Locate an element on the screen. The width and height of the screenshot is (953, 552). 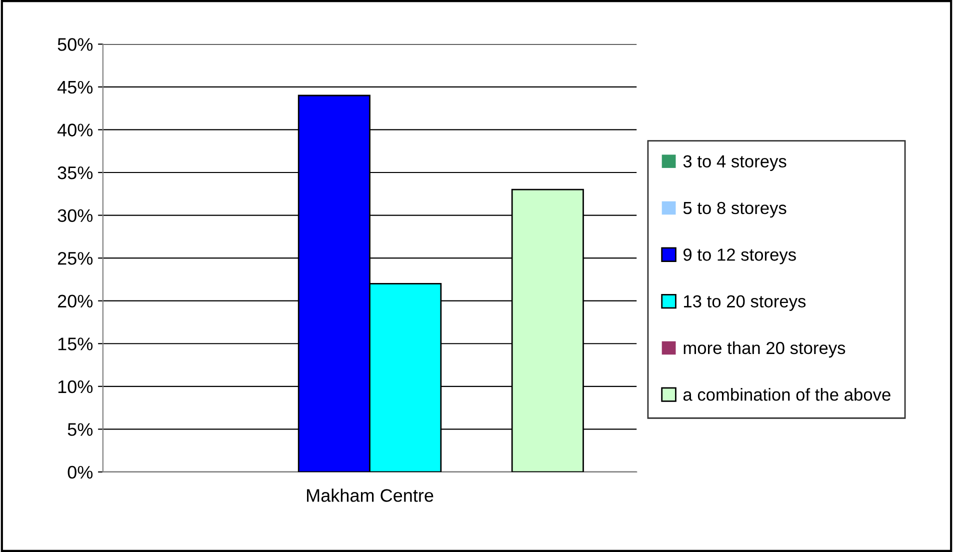
y-tick-label: 40% is located at coordinates (75, 130).